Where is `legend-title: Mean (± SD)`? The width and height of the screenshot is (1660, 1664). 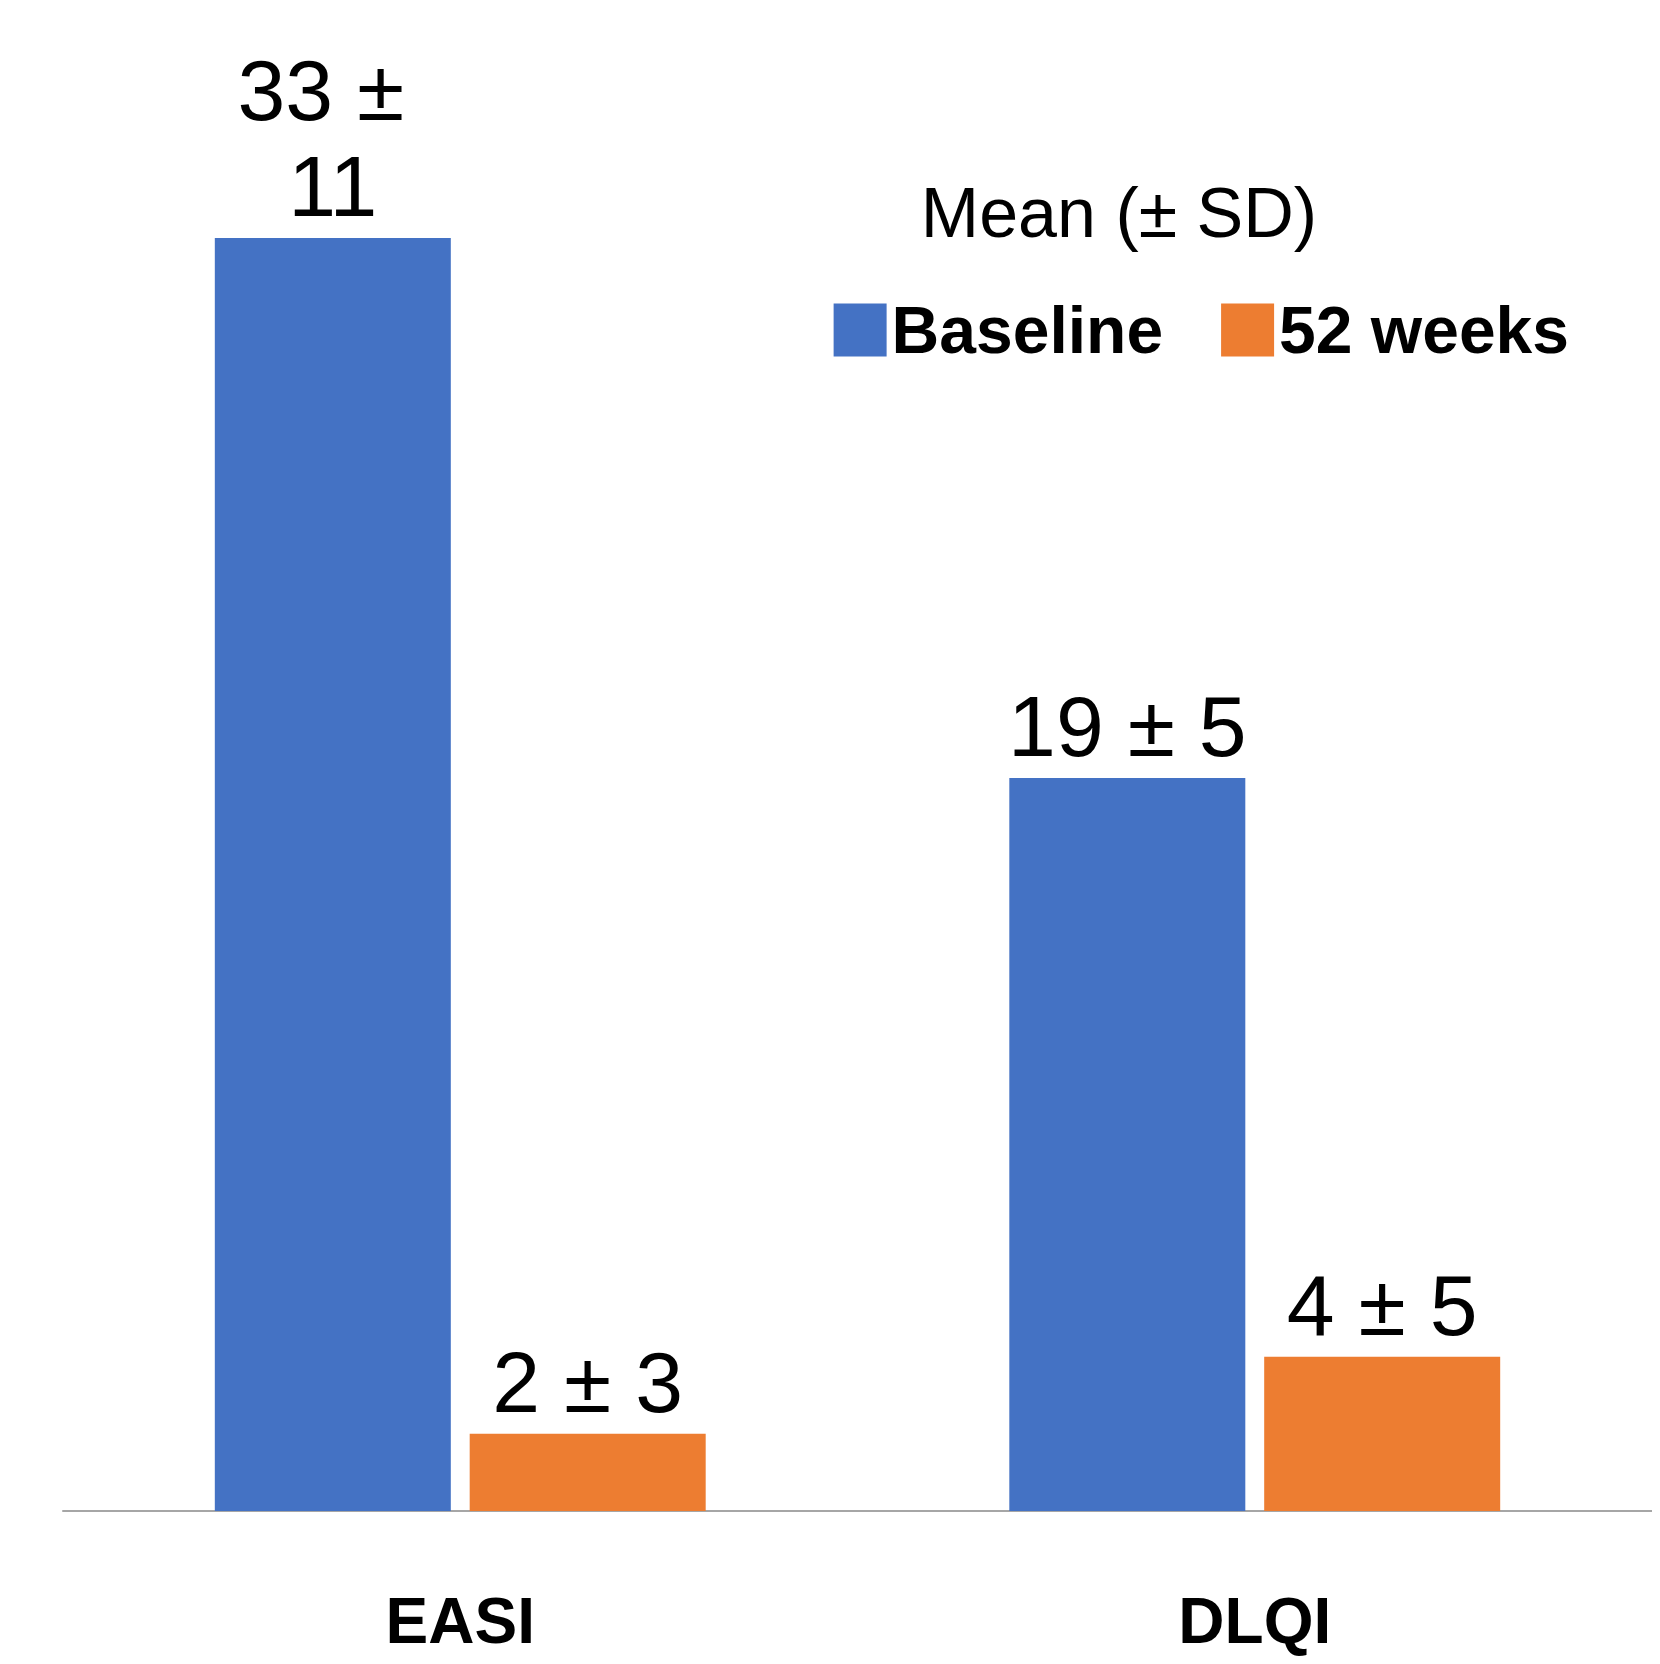
legend-title: Mean (± SD) is located at coordinates (1119, 213).